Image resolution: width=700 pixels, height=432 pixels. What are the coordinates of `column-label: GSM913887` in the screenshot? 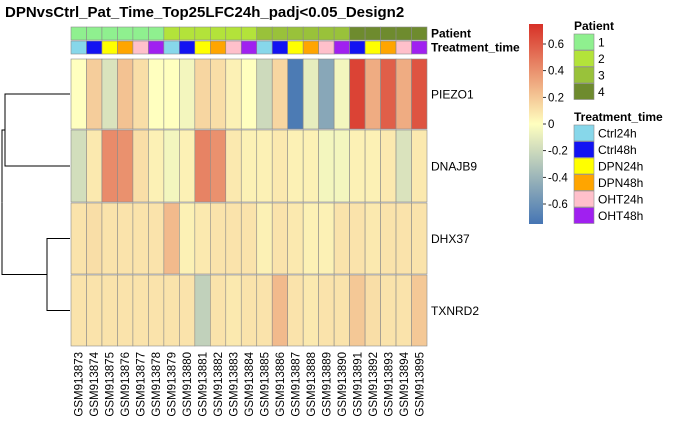 It's located at (296, 384).